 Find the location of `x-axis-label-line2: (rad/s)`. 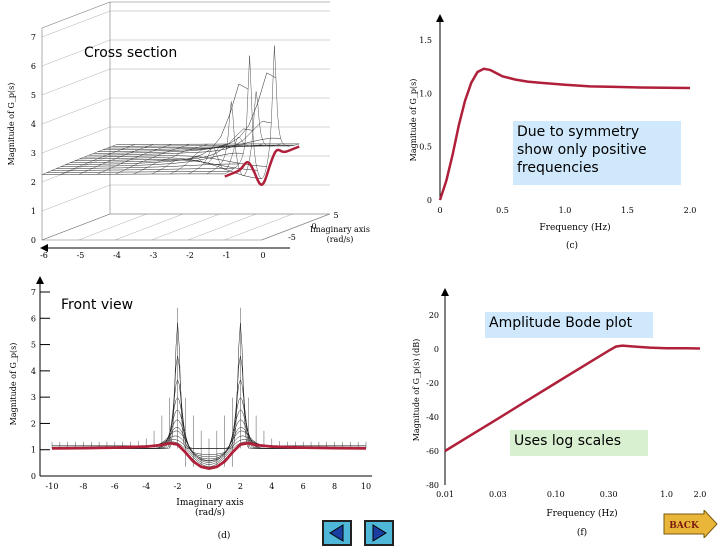

x-axis-label-line2: (rad/s) is located at coordinates (210, 512).